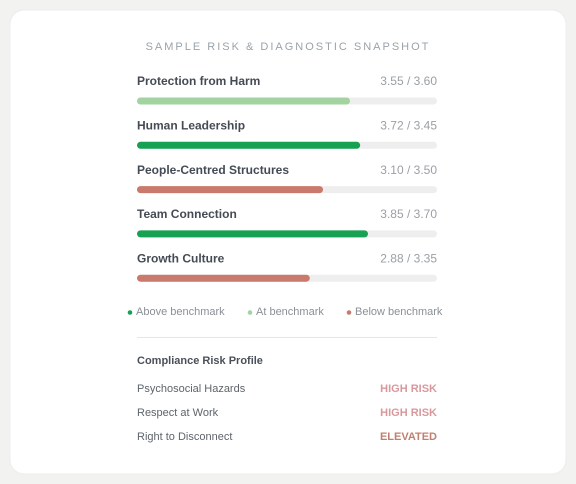  I want to click on risk-label: Right to Disconnect, so click(184, 437).